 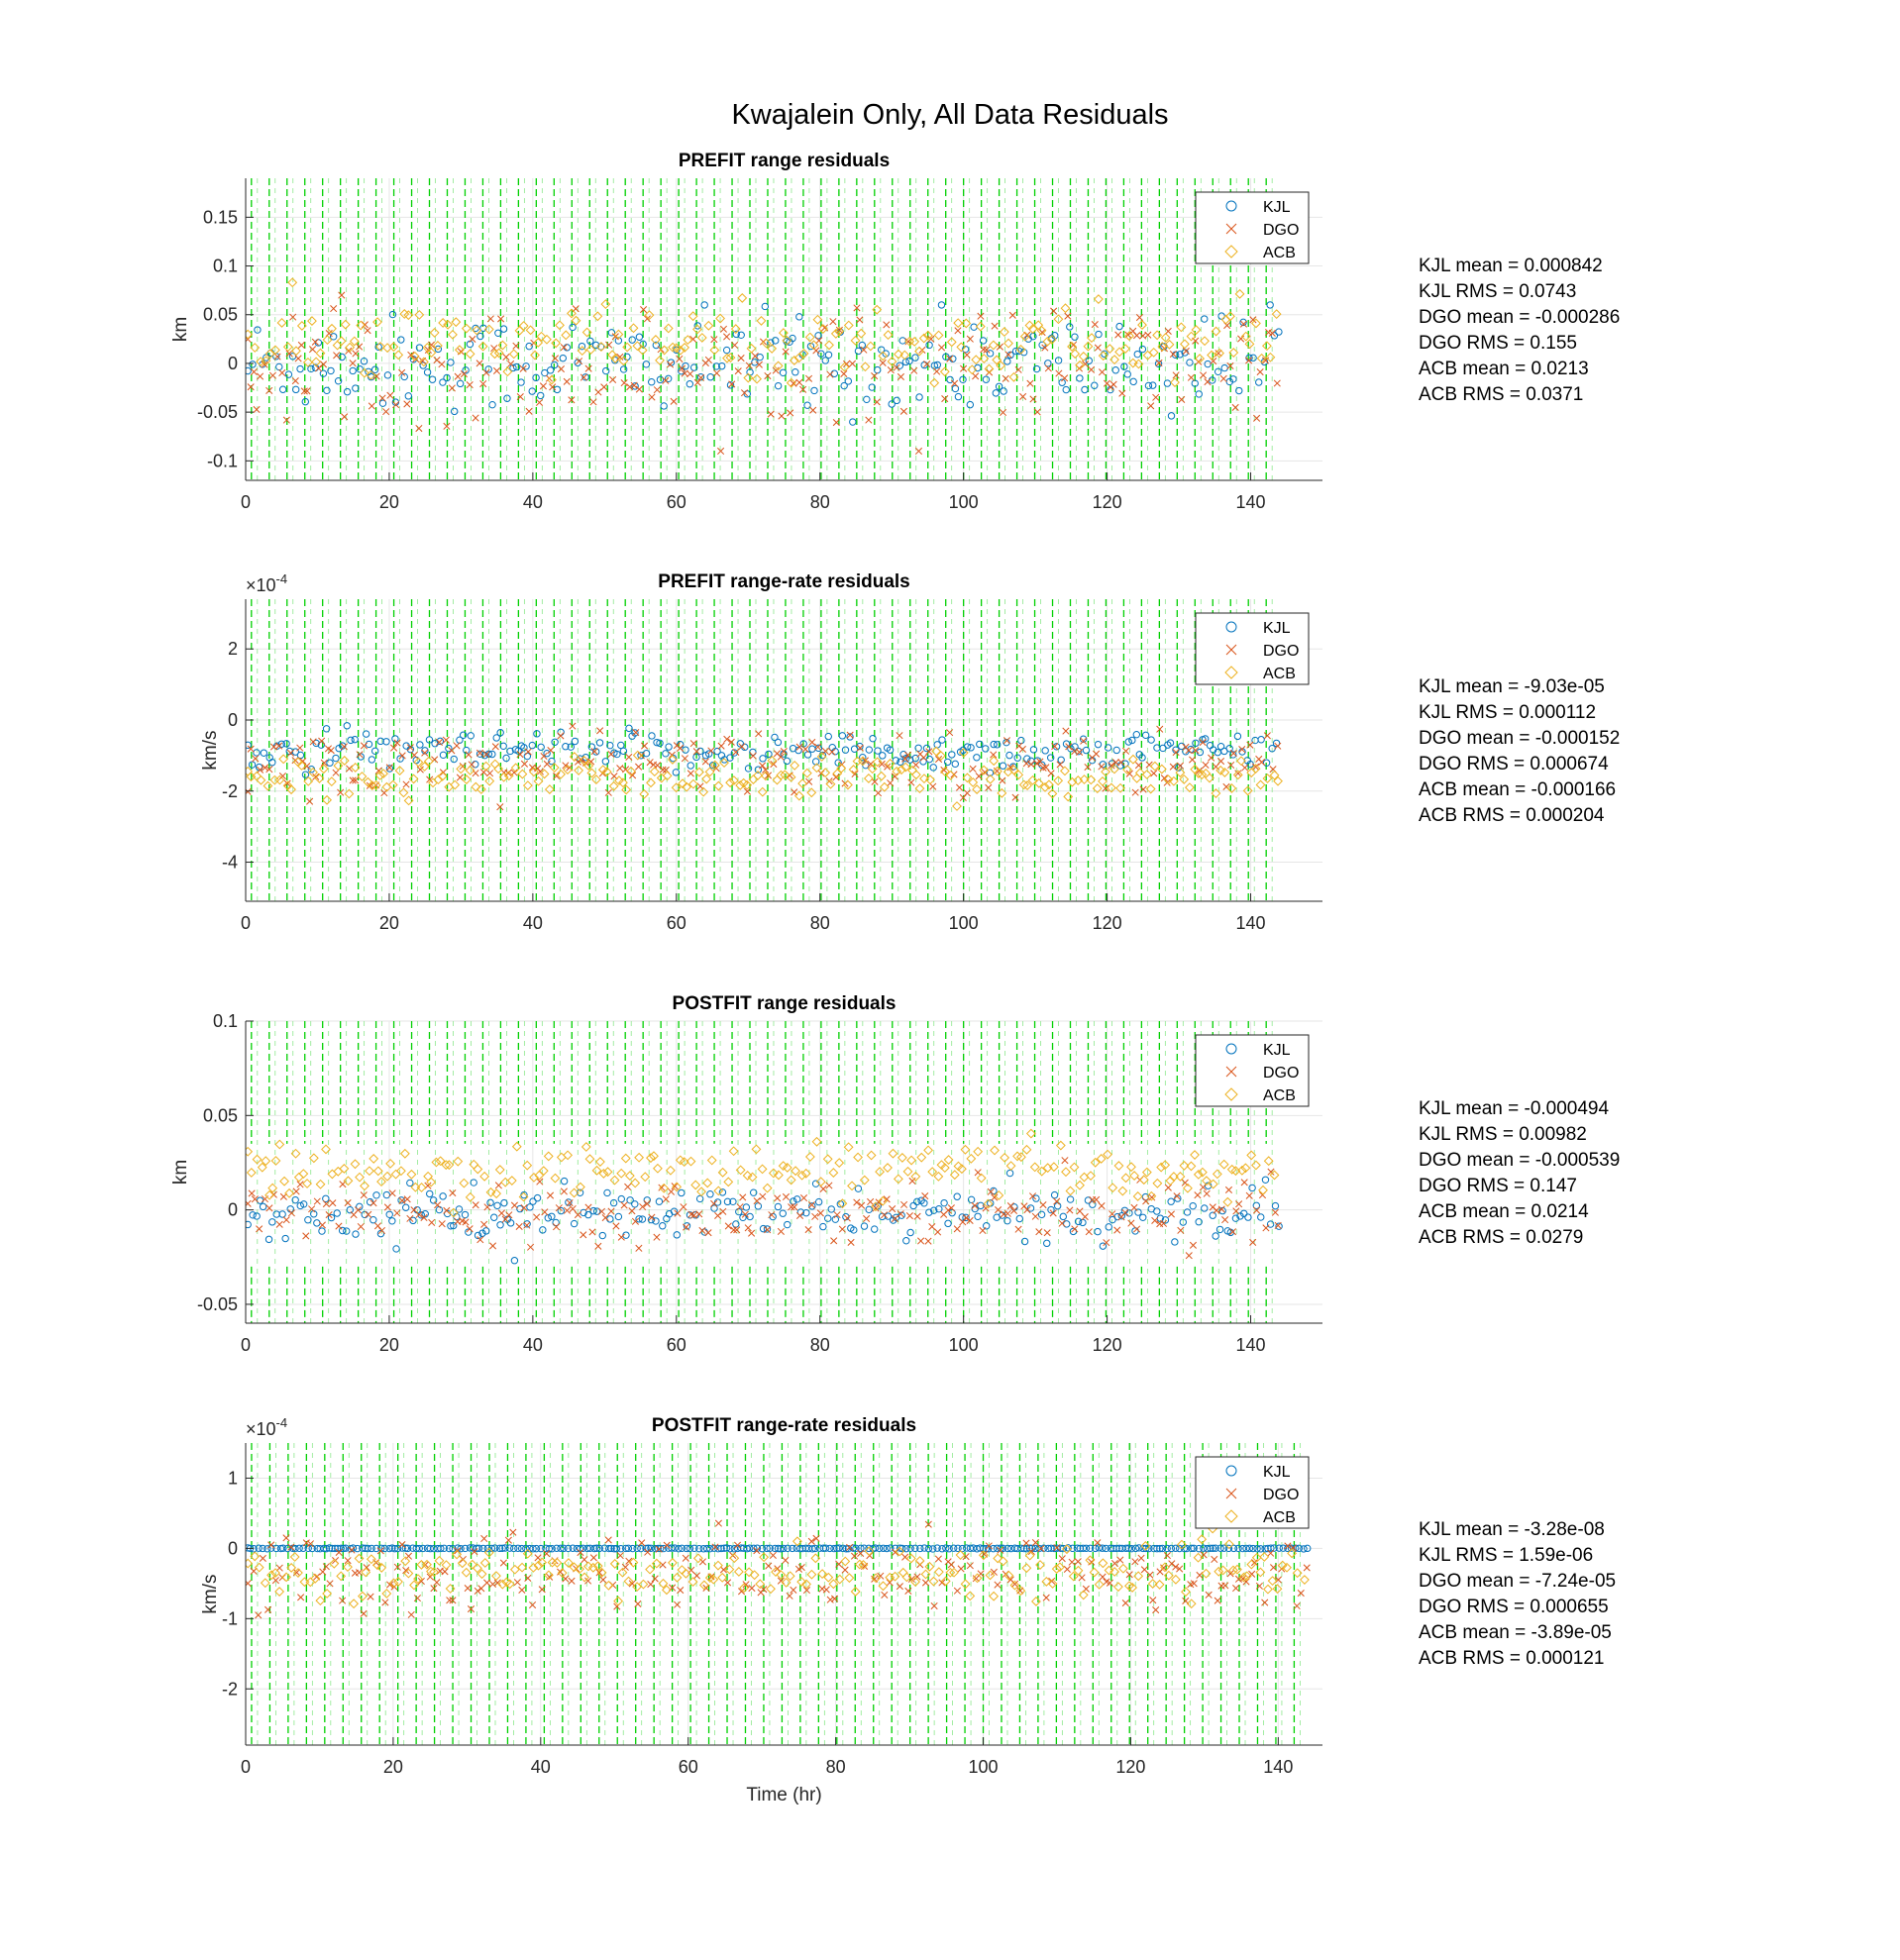 What do you see at coordinates (220, 315) in the screenshot?
I see `y-tick-label: 0.05` at bounding box center [220, 315].